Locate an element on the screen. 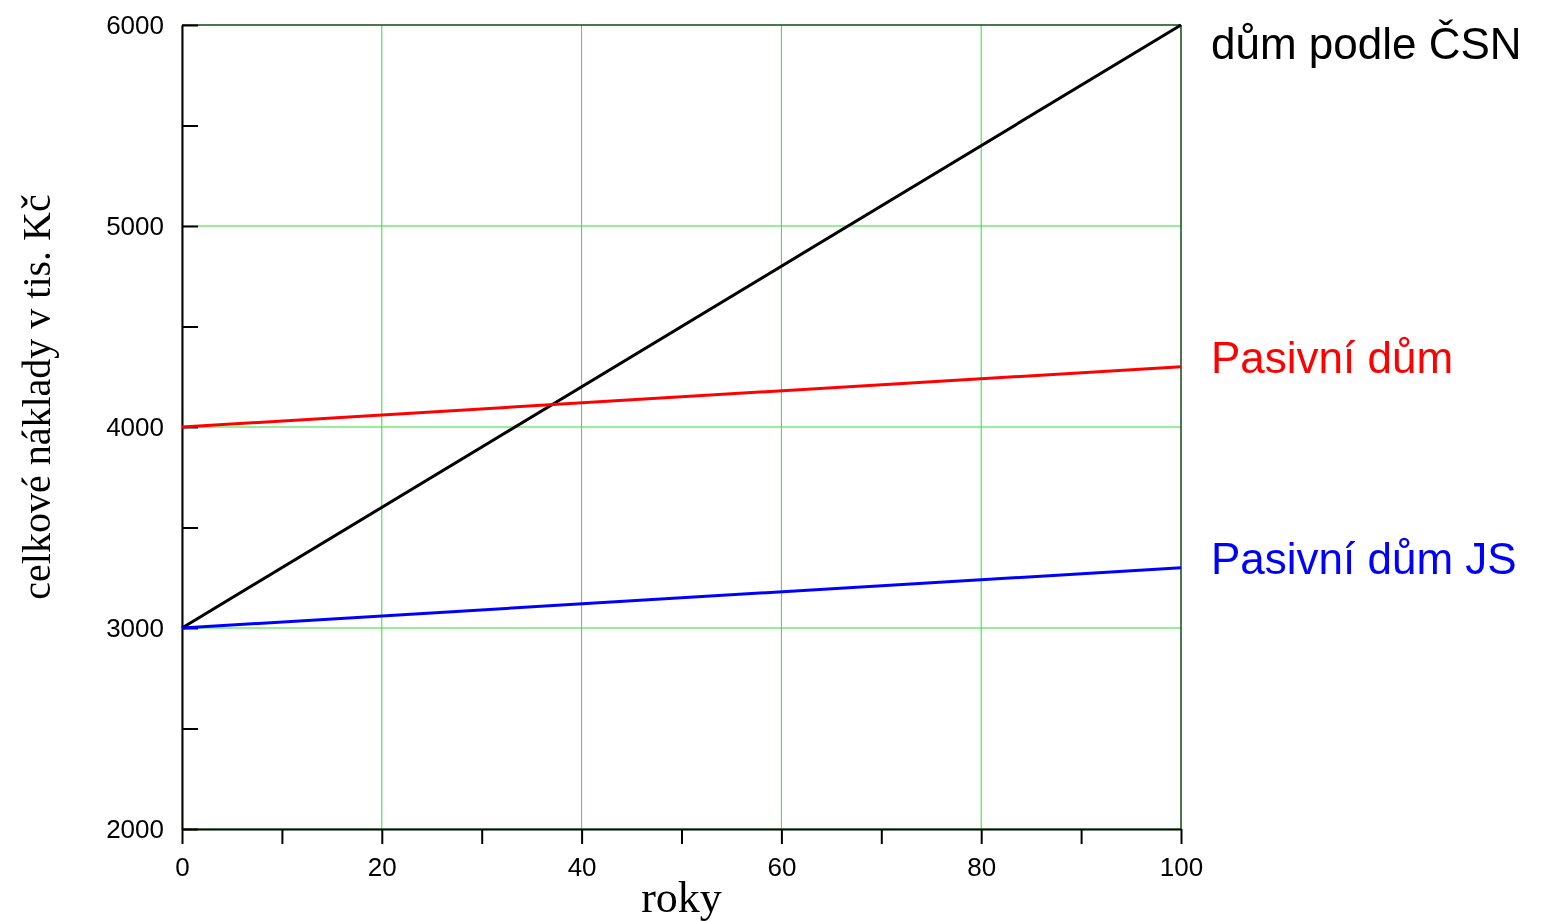  y-tick-label: 6000 is located at coordinates (135, 24).